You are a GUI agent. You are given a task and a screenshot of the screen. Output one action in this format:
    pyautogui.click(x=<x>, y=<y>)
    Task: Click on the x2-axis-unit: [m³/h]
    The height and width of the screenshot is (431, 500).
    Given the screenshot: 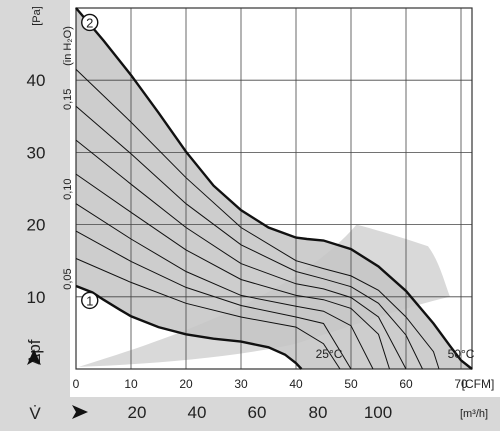 What is the action you would take?
    pyautogui.click(x=474, y=414)
    